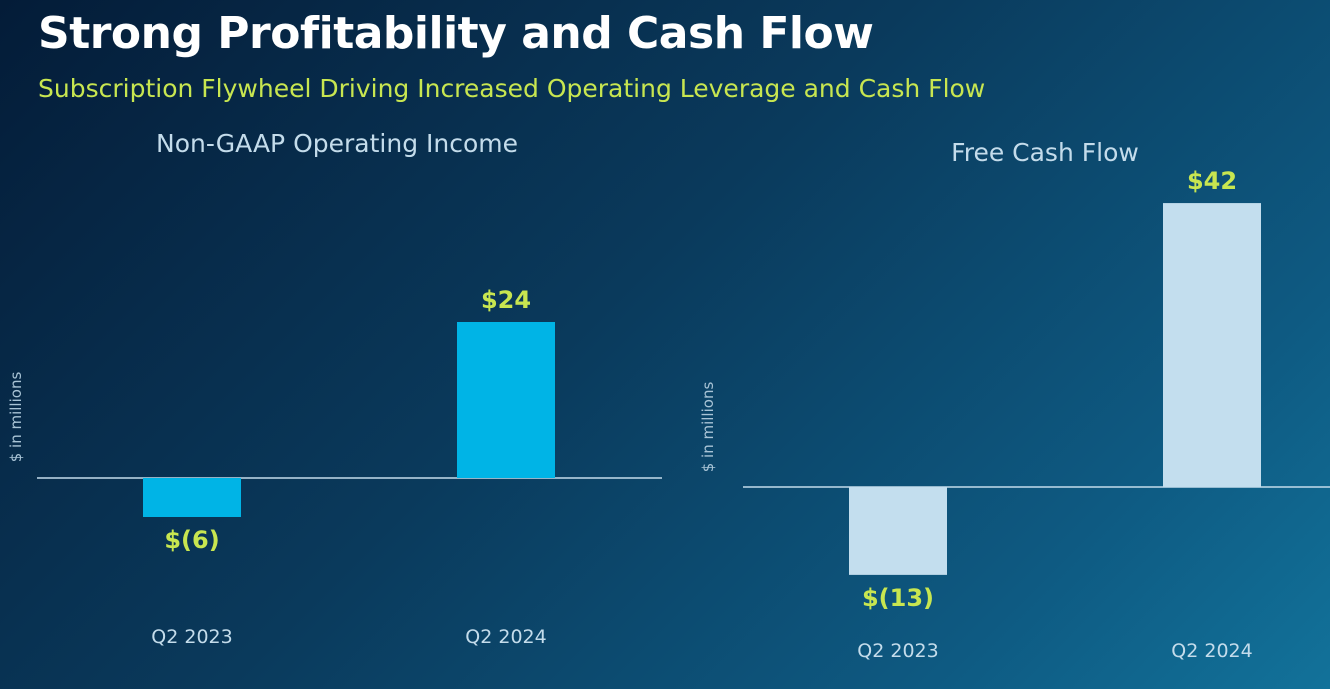 This screenshot has width=1330, height=689. Describe the element at coordinates (1045, 152) in the screenshot. I see `chart-title: Free Cash Flow` at that location.